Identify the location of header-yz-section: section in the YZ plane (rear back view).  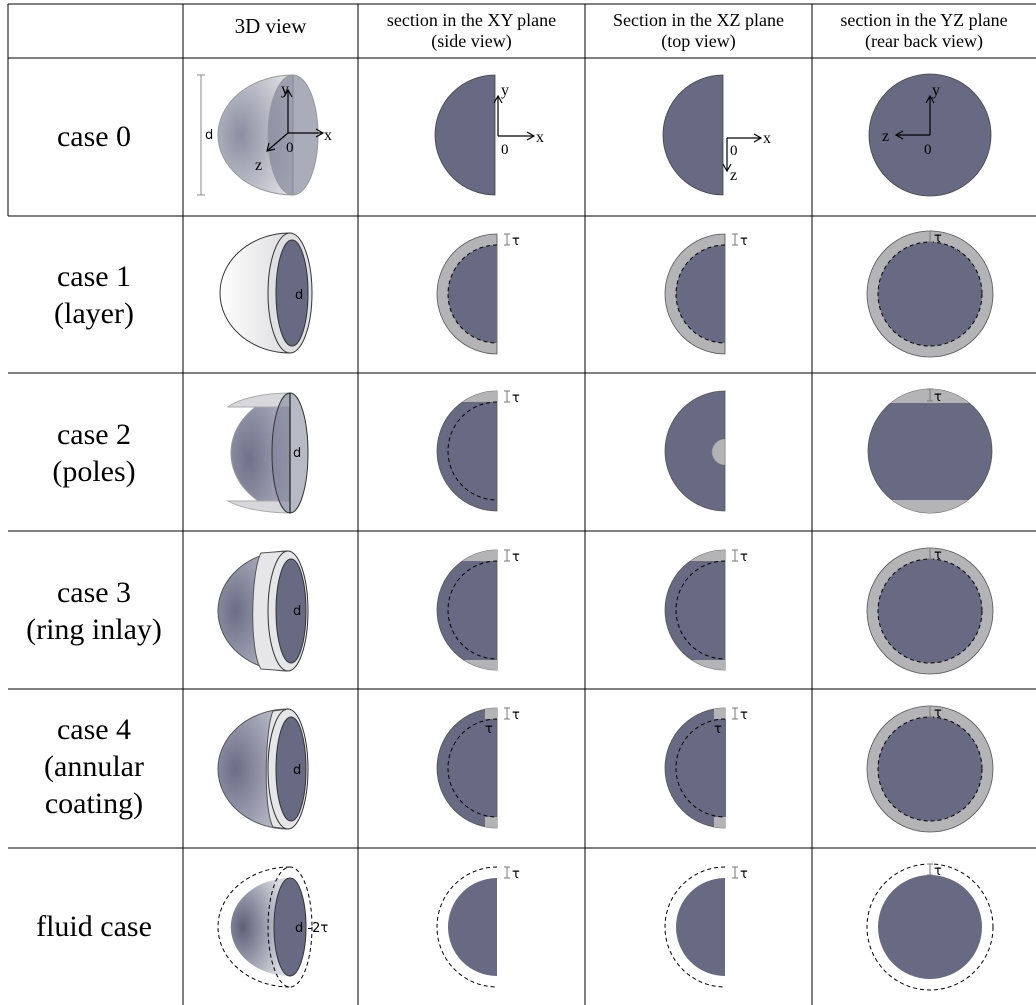
(924, 30).